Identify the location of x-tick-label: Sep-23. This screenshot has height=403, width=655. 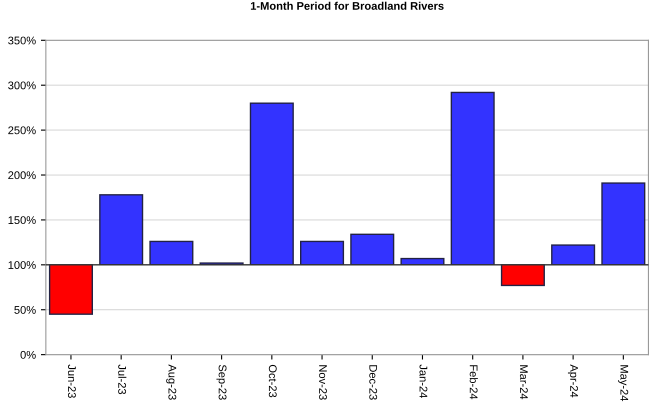
(221, 382).